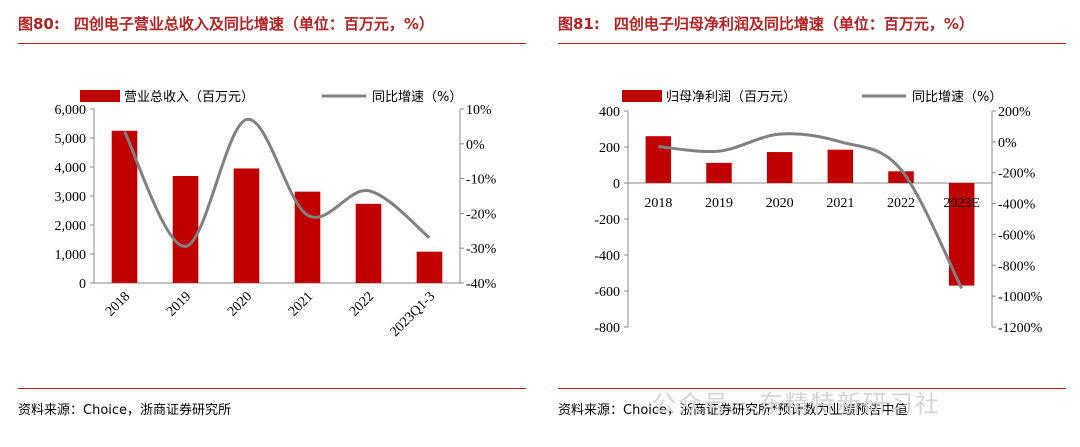  I want to click on left-tick-label: 200, so click(609, 148).